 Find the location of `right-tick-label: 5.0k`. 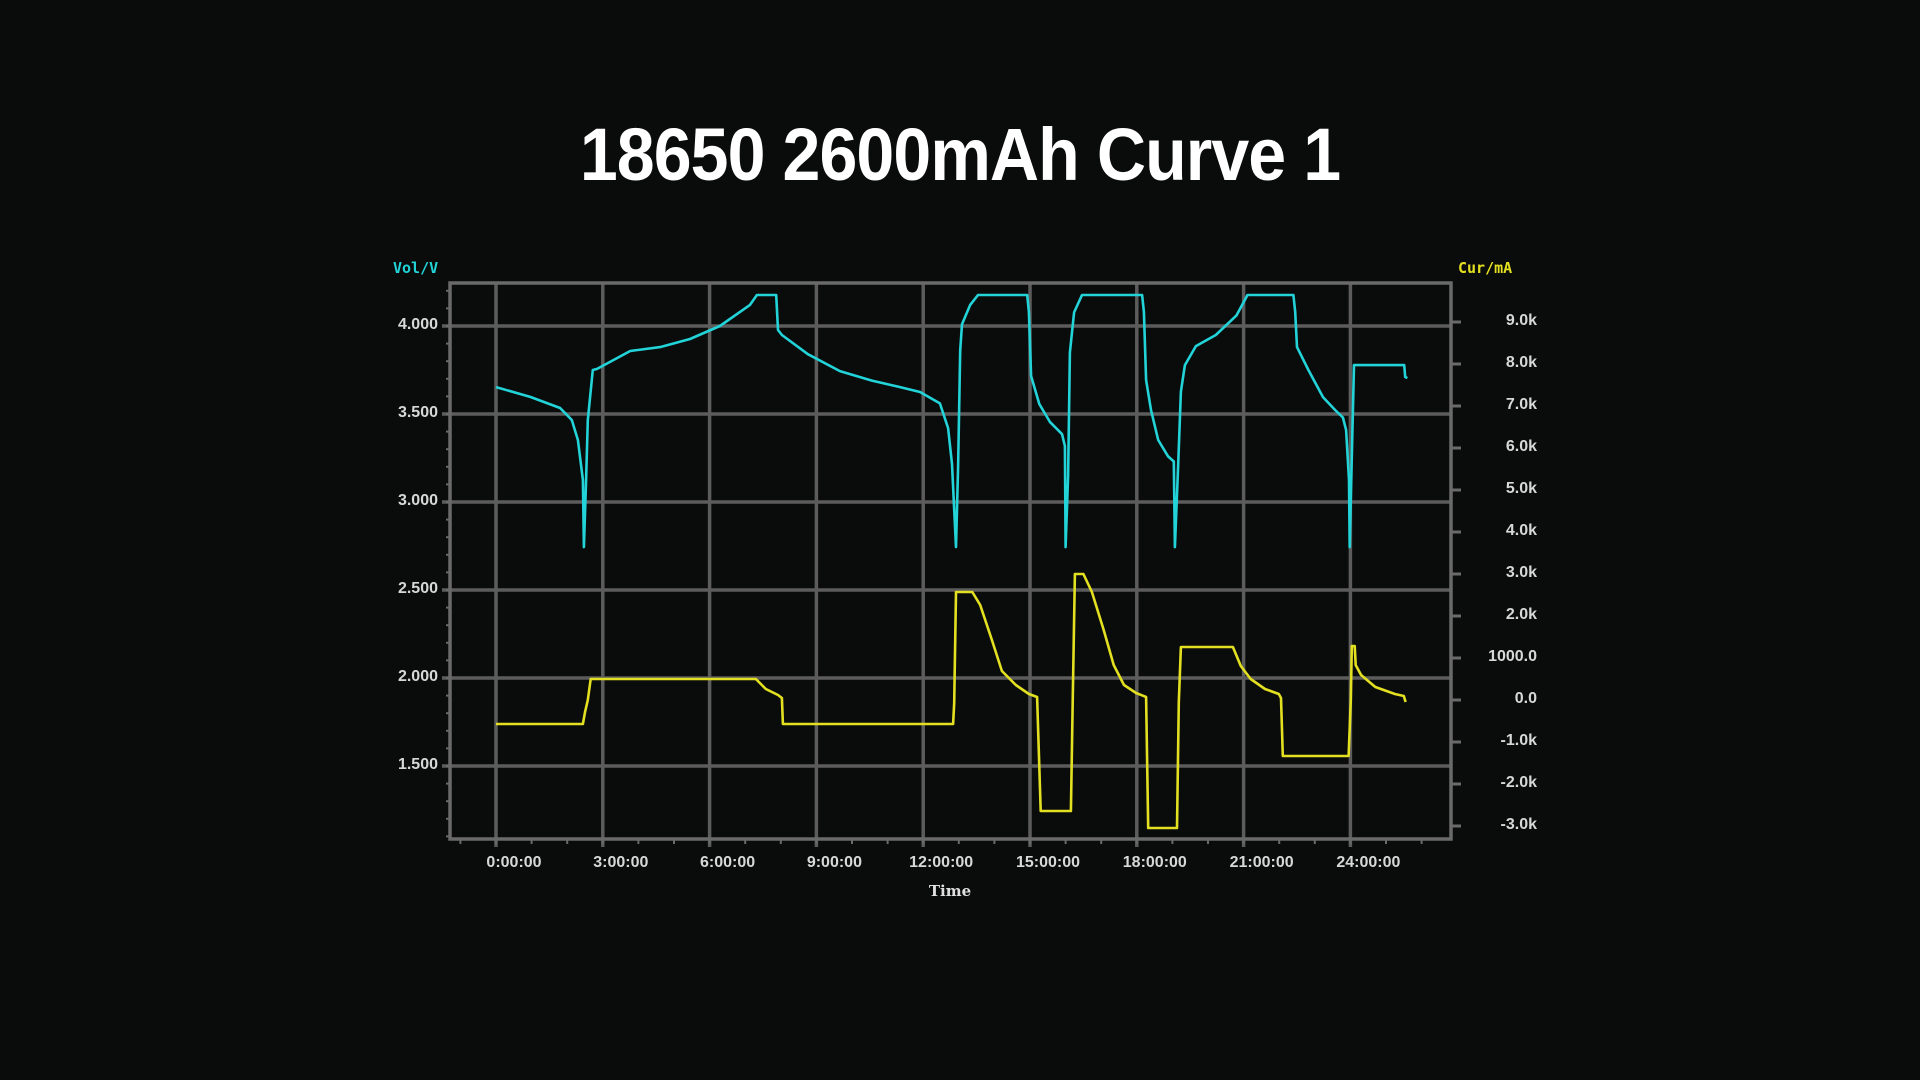

right-tick-label: 5.0k is located at coordinates (1521, 488).